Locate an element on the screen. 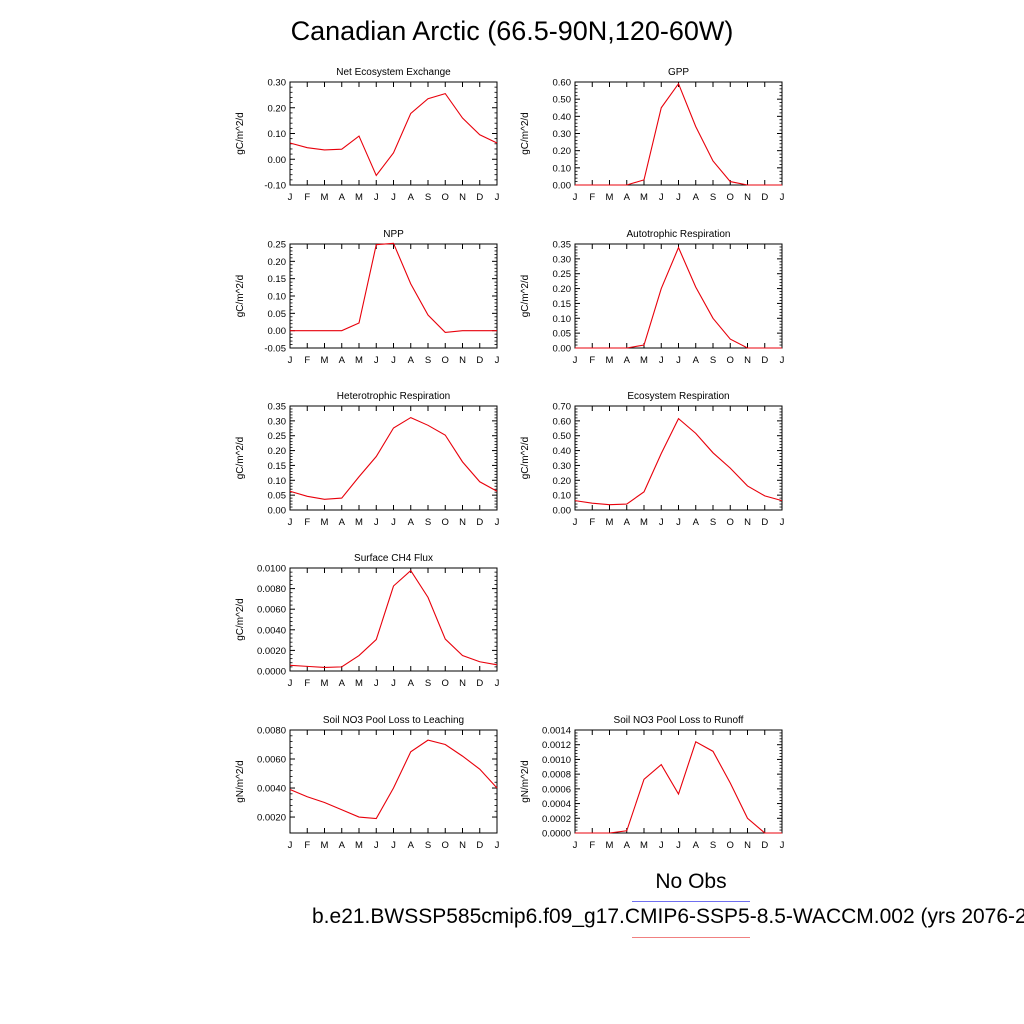 The height and width of the screenshot is (1024, 1024). panel-title: Net Ecosystem Exchange is located at coordinates (393, 72).